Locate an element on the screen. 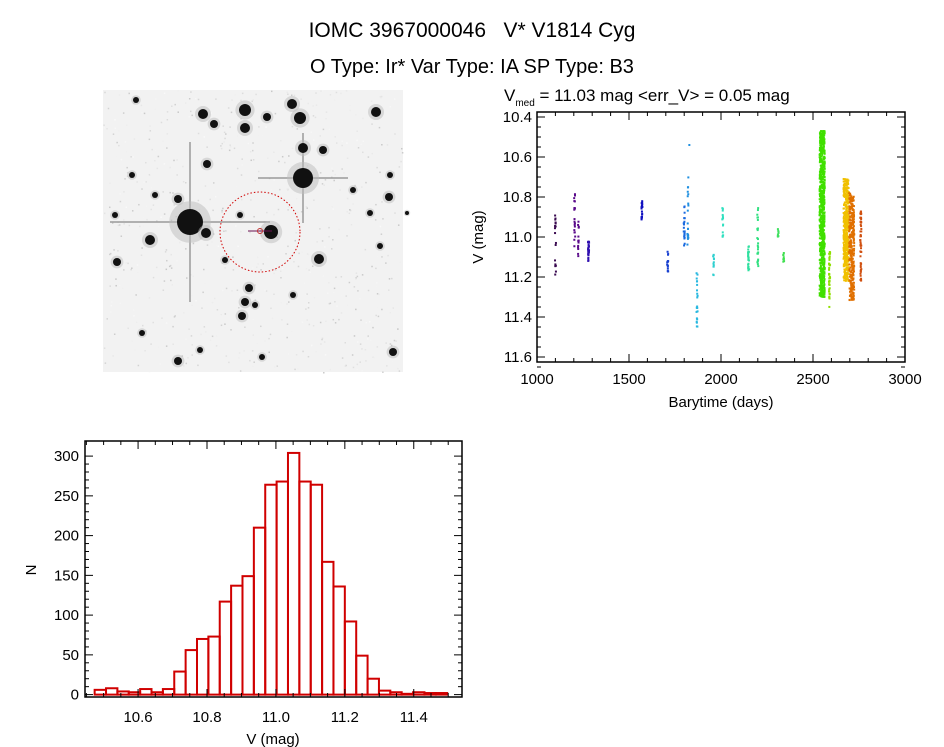 The height and width of the screenshot is (747, 944). y-tick-label: 11.0 is located at coordinates (518, 237).